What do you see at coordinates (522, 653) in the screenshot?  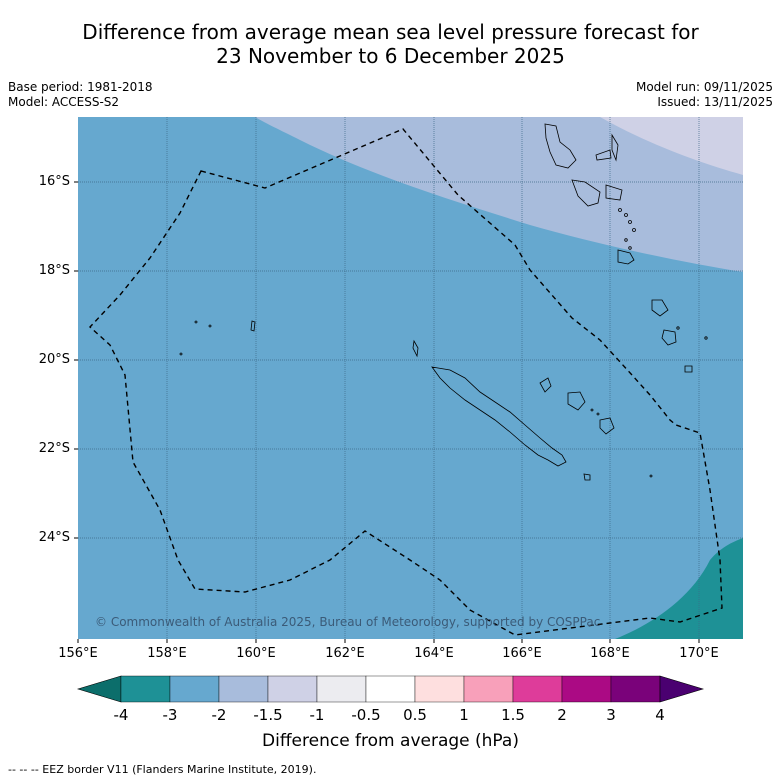 I see `lon-label-166e: 166°E` at bounding box center [522, 653].